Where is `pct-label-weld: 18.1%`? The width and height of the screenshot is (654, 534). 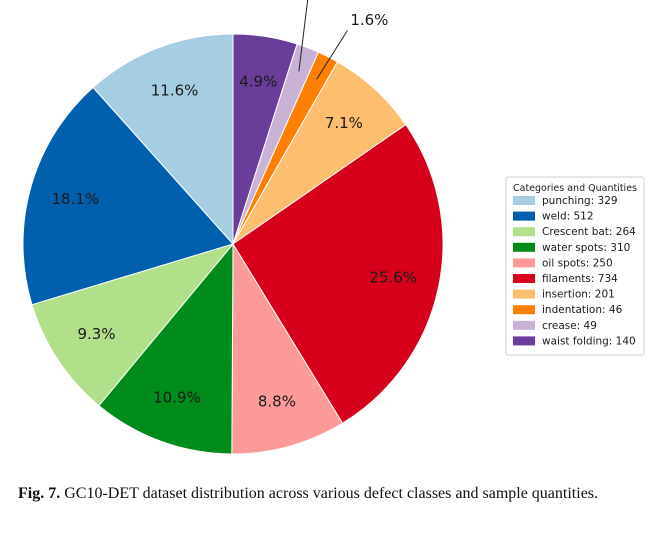 pct-label-weld: 18.1% is located at coordinates (75, 199).